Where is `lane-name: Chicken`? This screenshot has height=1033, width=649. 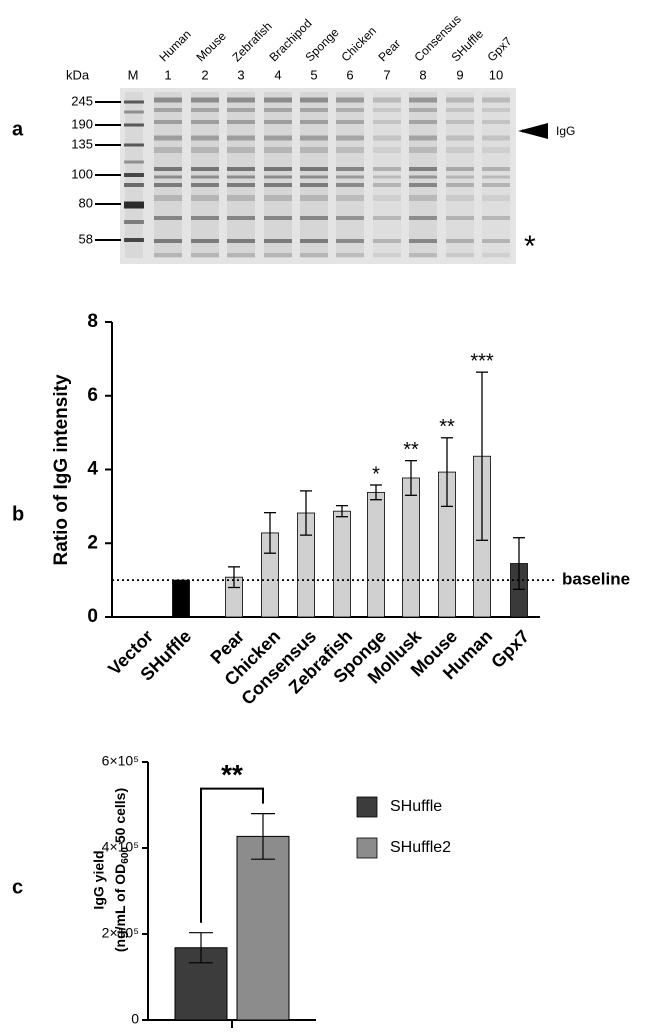 lane-name: Chicken is located at coordinates (358, 44).